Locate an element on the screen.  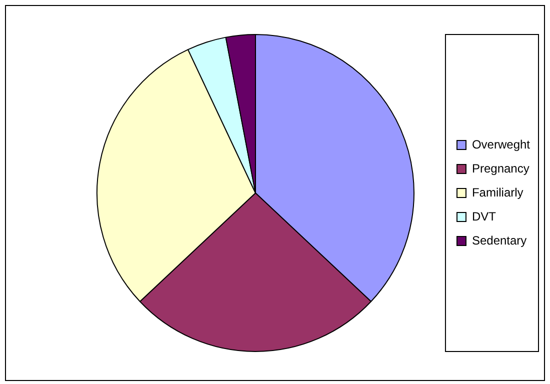
legend-label: Overweght is located at coordinates (501, 144).